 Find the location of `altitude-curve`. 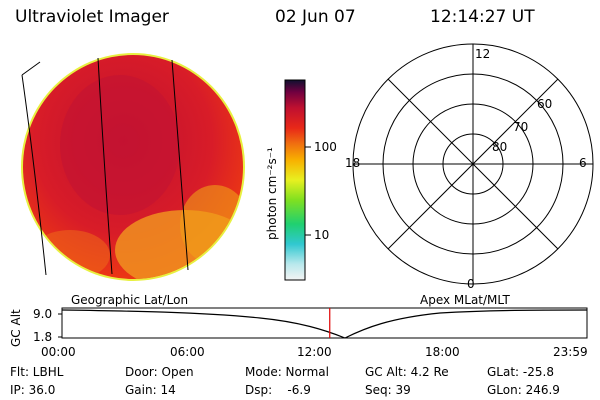

altitude-curve is located at coordinates (324, 324).